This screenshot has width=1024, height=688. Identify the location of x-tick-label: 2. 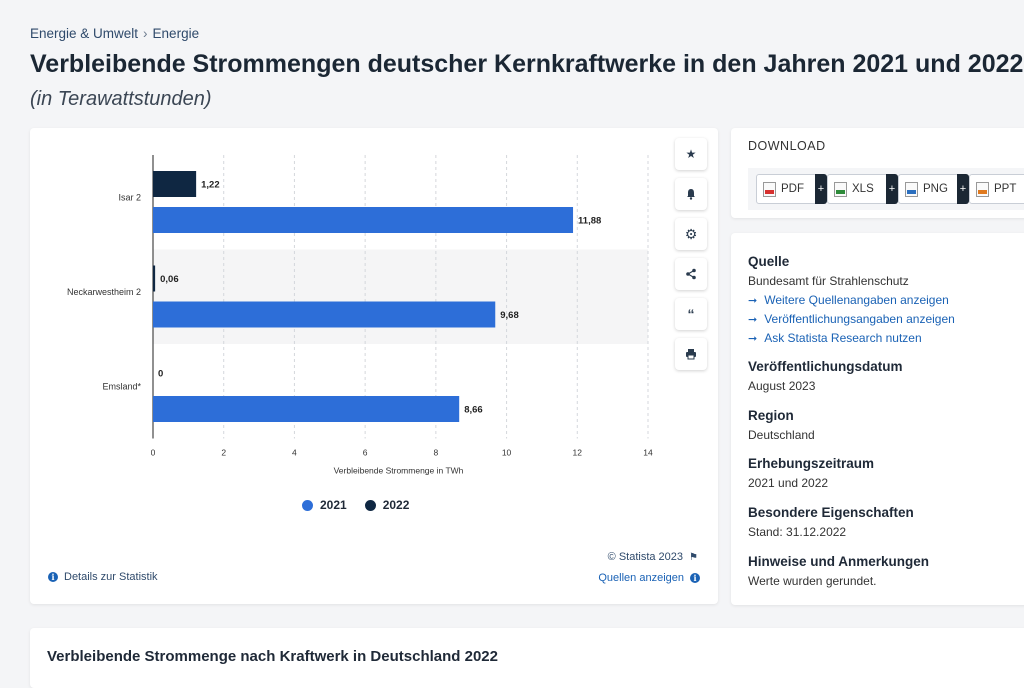
(223, 453).